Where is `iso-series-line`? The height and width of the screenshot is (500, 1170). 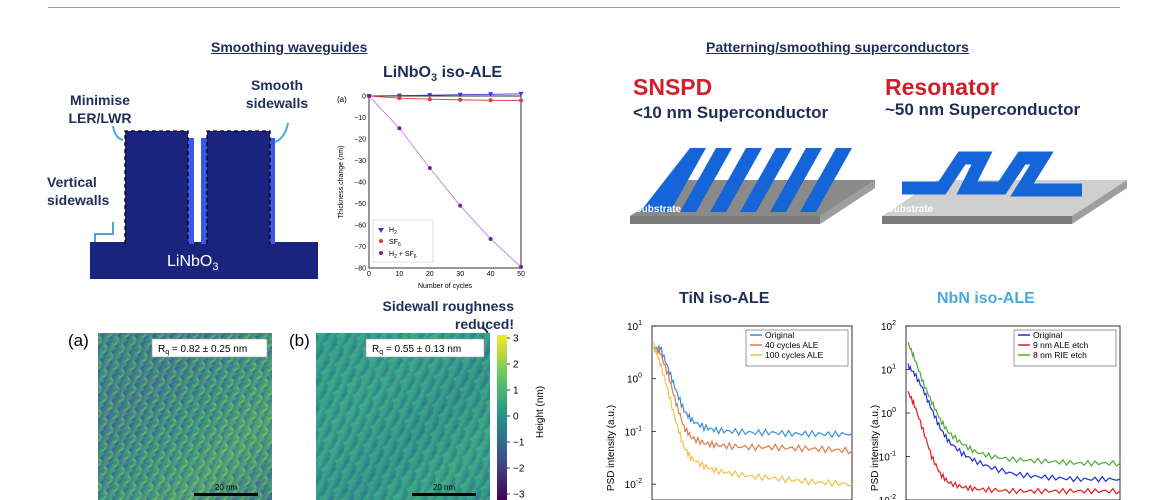 iso-series-line is located at coordinates (445, 98).